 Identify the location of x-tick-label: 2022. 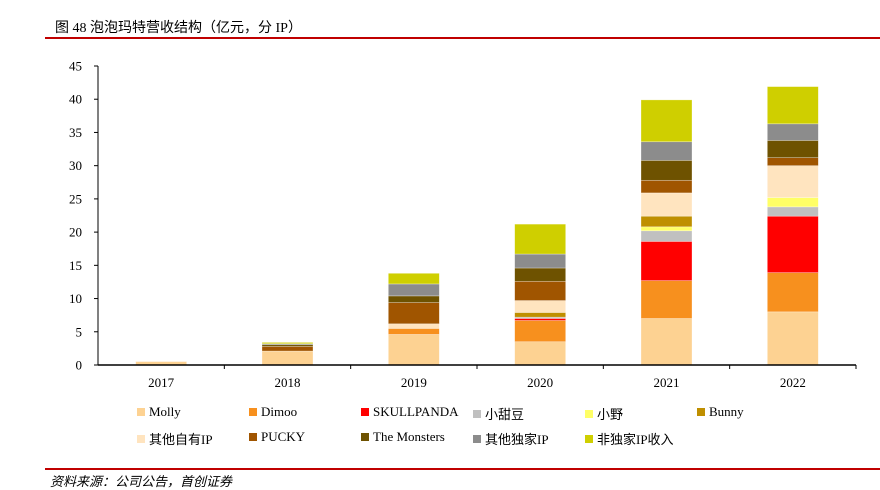
(793, 382).